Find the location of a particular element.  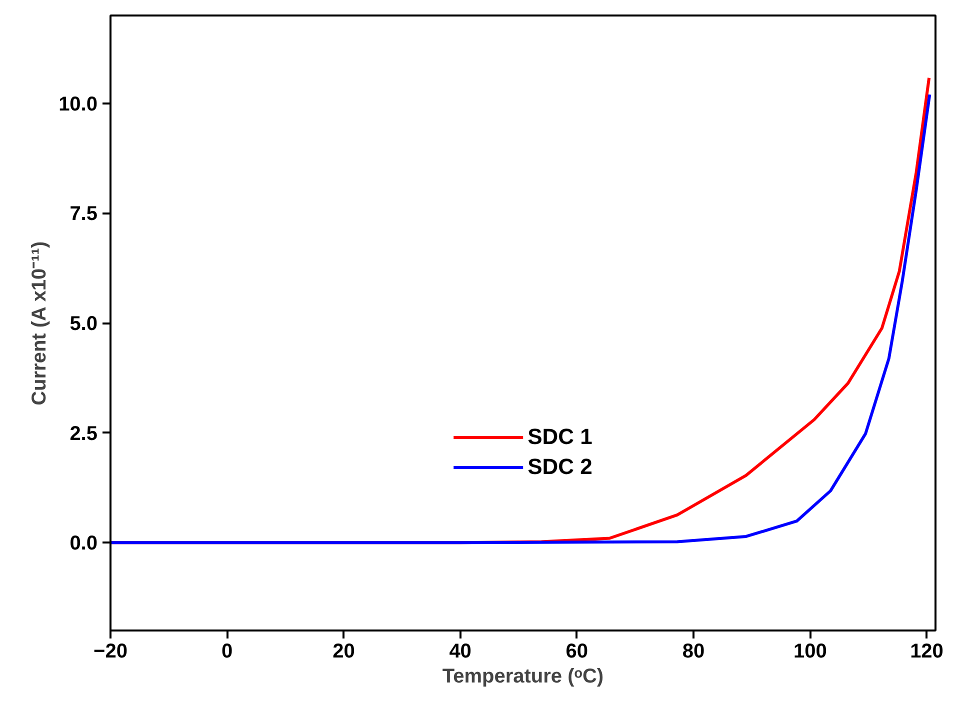

x-axis-title: Temperature (ᵒC) is located at coordinates (523, 677).